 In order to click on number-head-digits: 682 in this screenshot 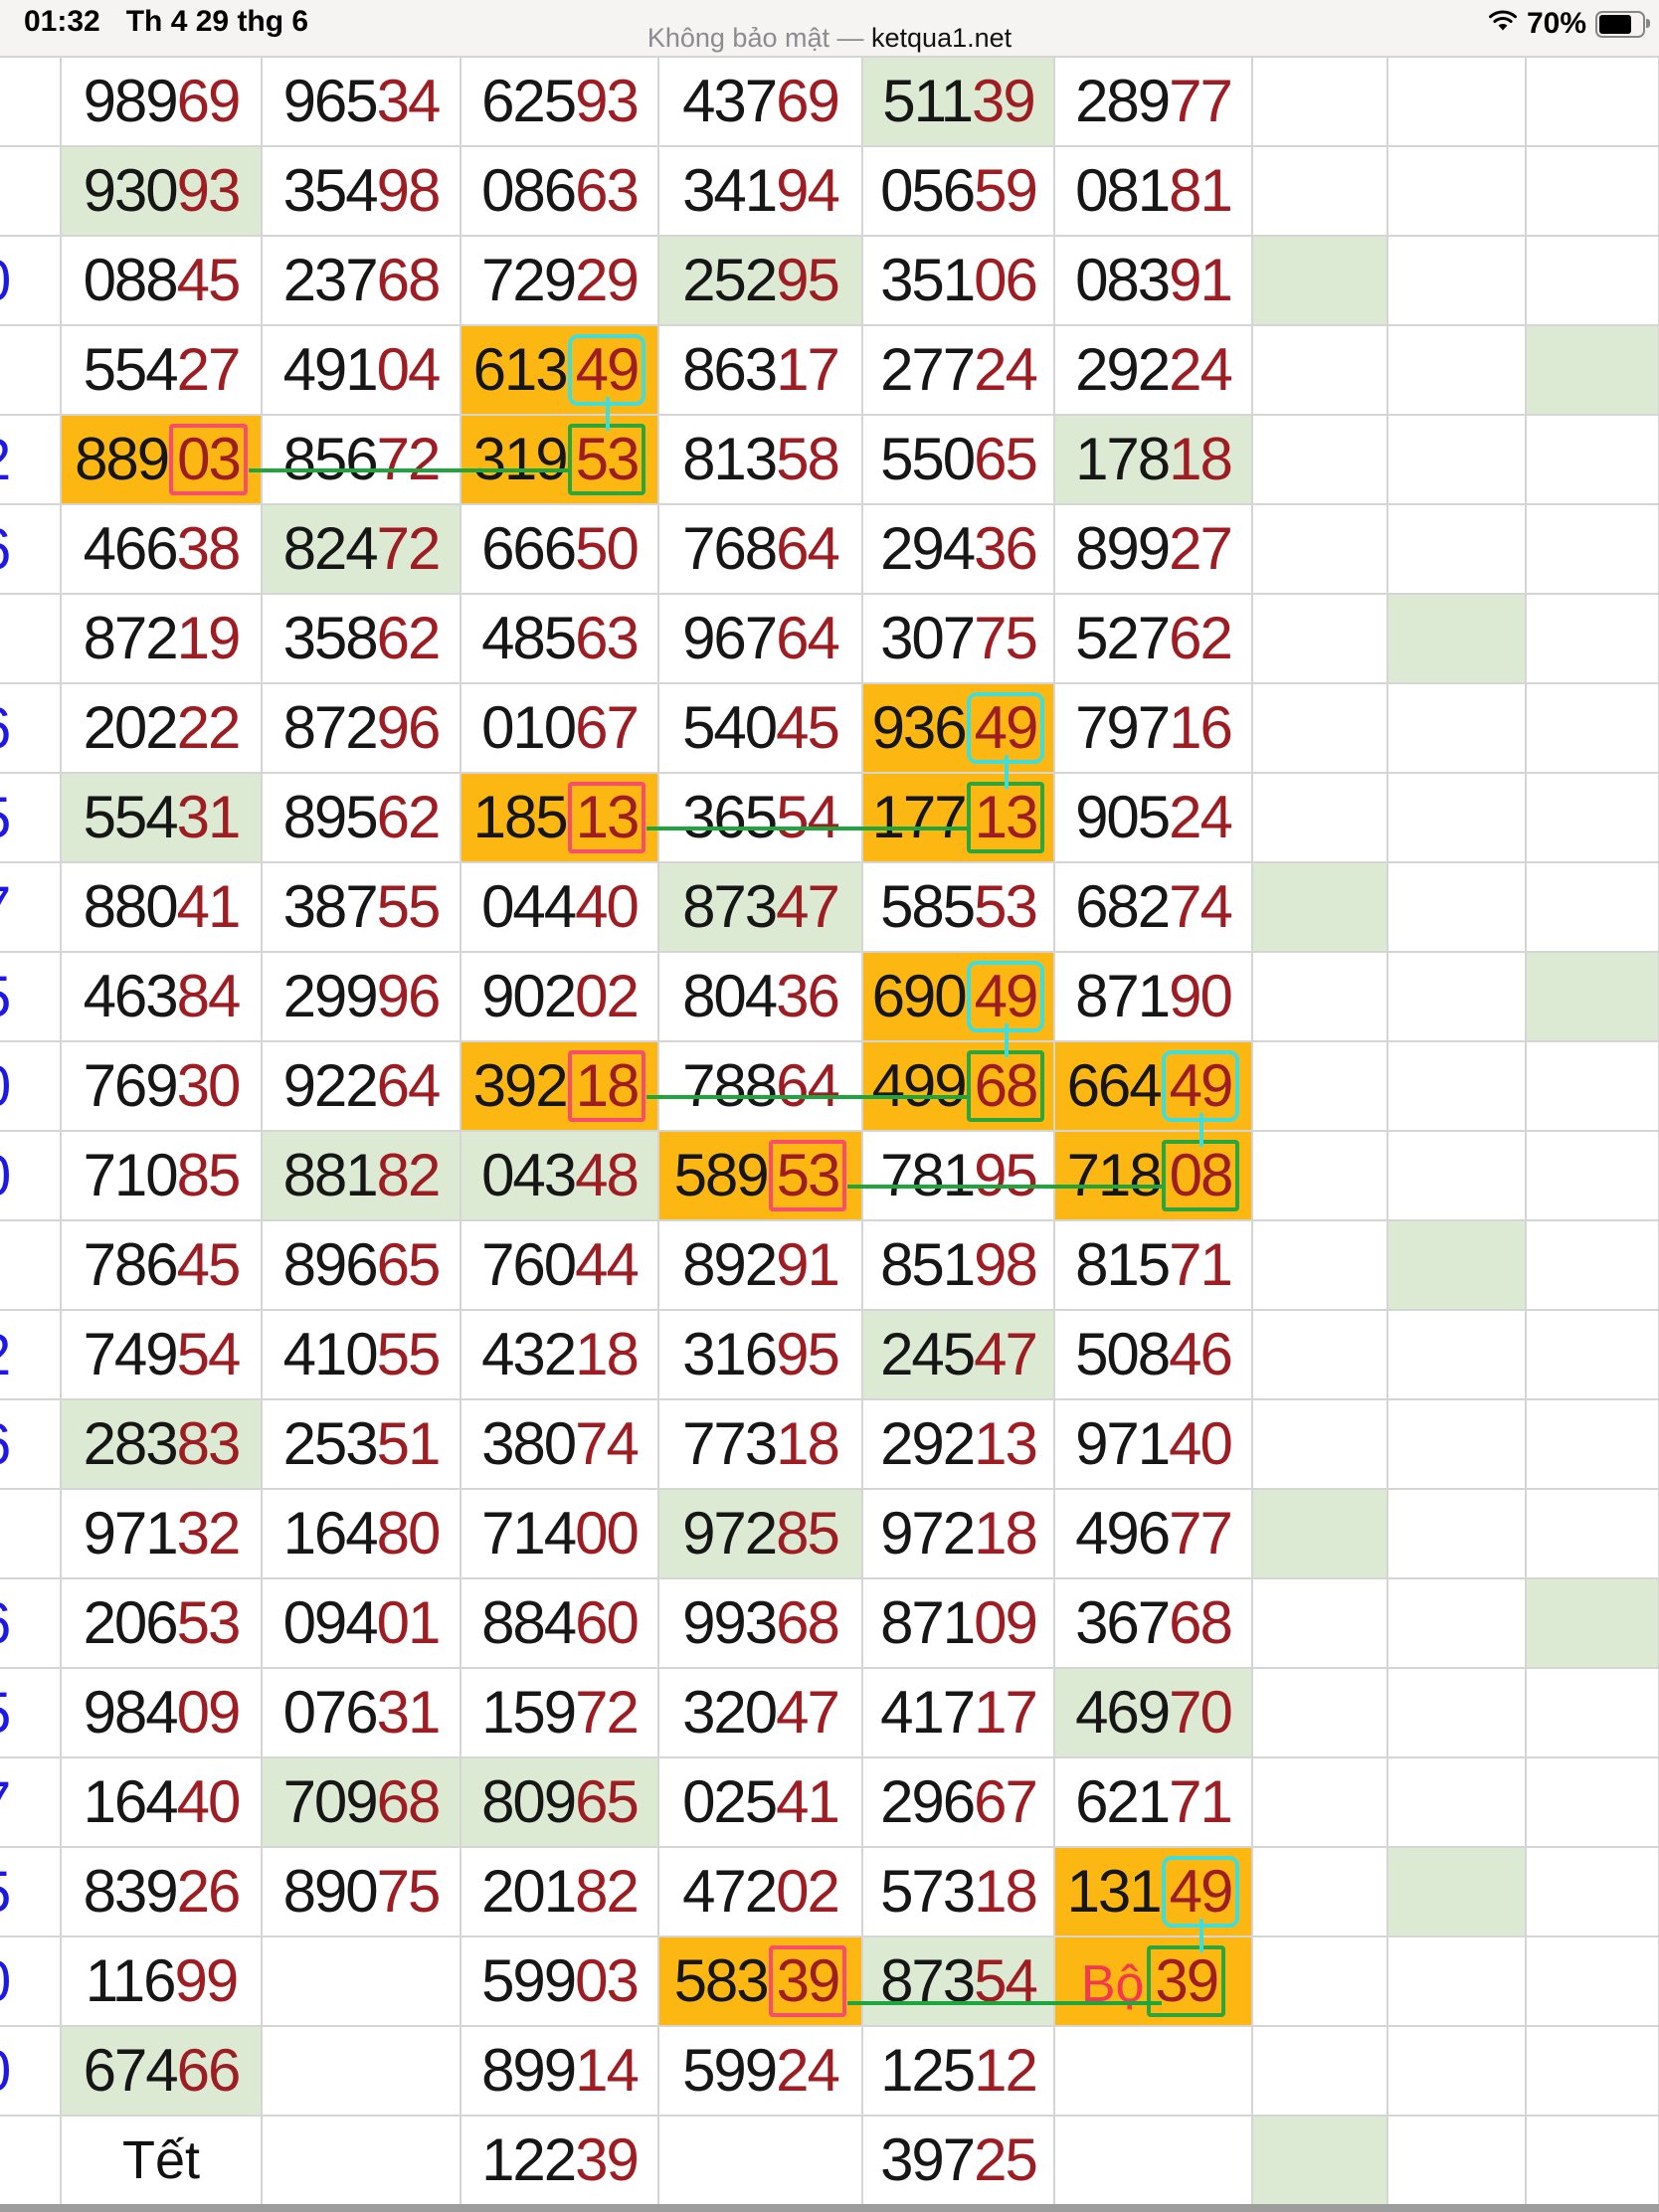, I will do `click(1123, 906)`.